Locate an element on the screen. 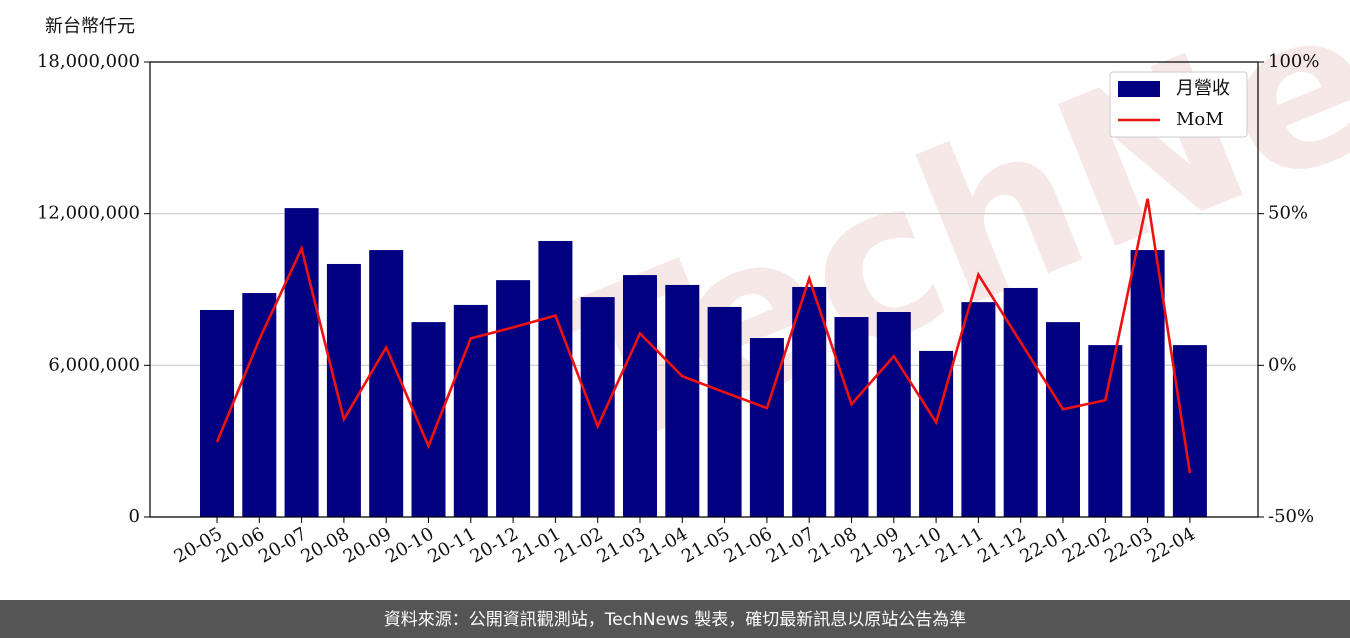 The height and width of the screenshot is (638, 1350). legend-label: 月營收 is located at coordinates (1203, 88).